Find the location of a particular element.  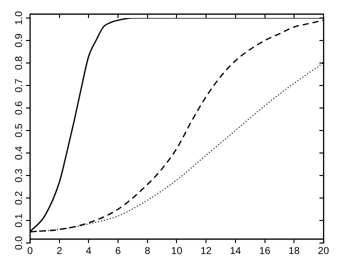

x-tick-label: 2 is located at coordinates (59, 251).